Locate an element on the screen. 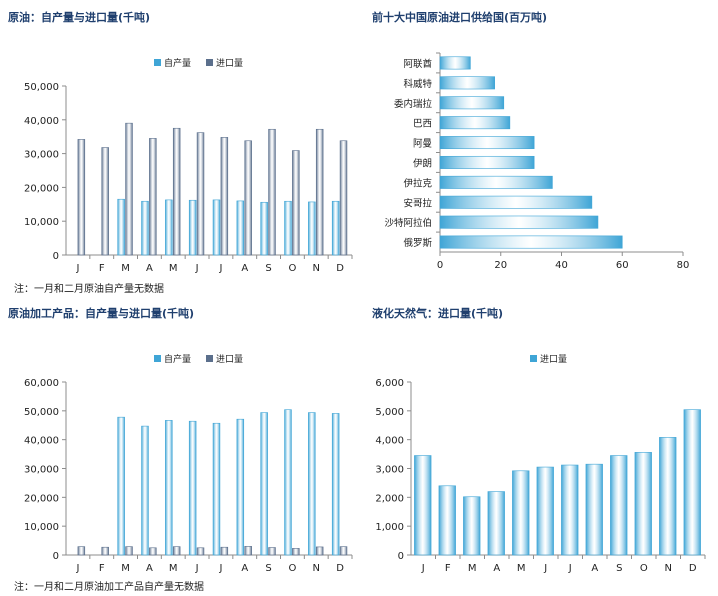 Image resolution: width=718 pixels, height=596 pixels. lng-legend-swatch is located at coordinates (533, 358).